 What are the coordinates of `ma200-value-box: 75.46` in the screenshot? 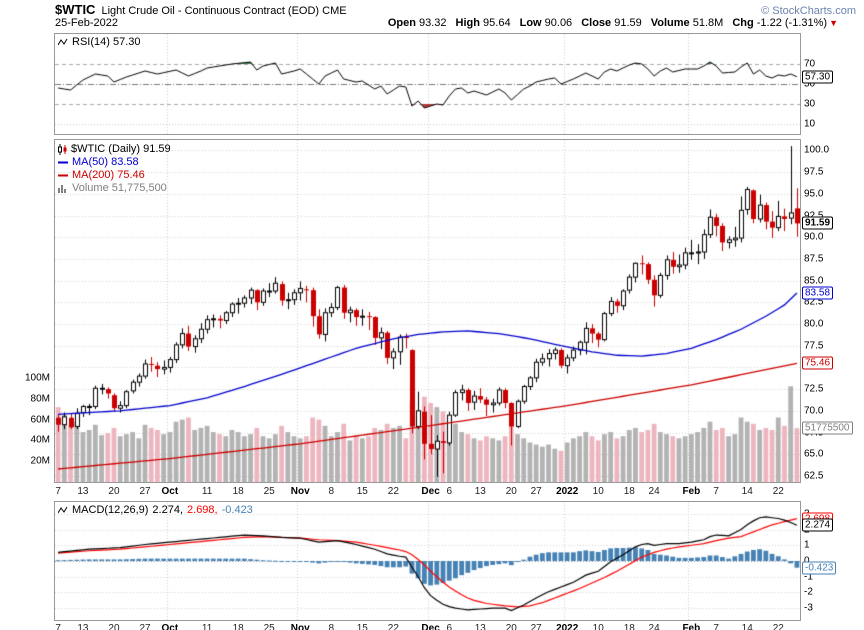 It's located at (818, 363).